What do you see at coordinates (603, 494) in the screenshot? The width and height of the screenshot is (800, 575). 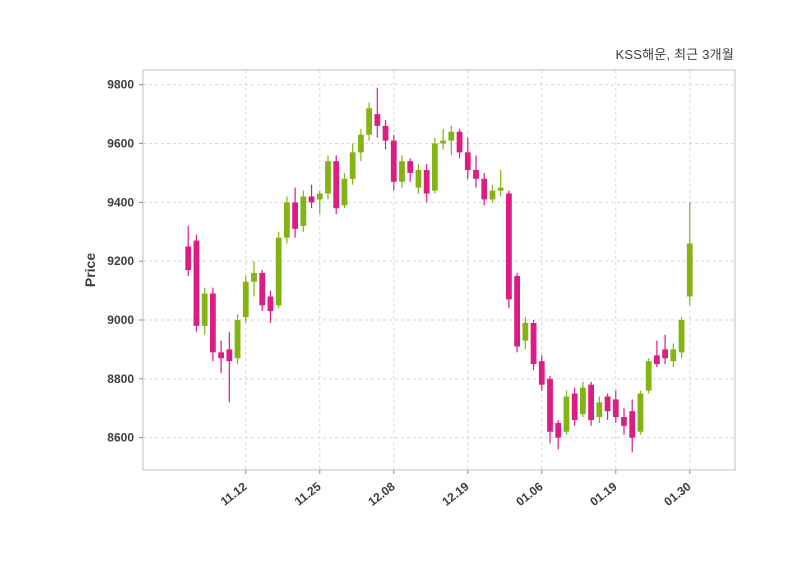 I see `x-tick-label: 01.19` at bounding box center [603, 494].